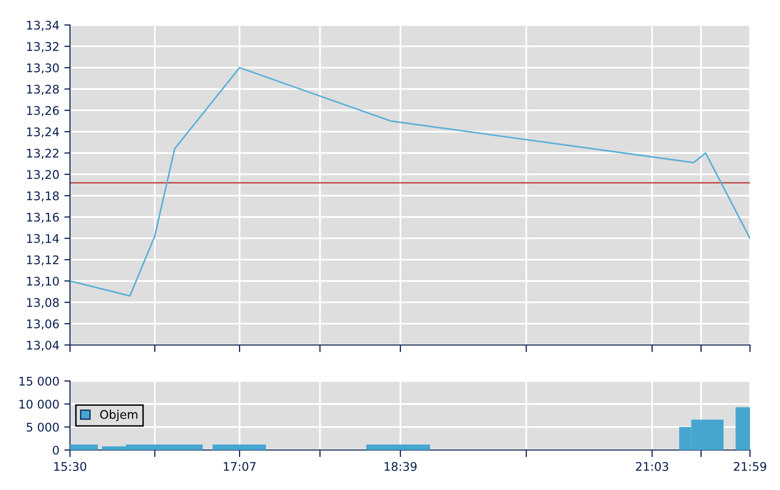  What do you see at coordinates (55, 450) in the screenshot?
I see `y-tick-label: 0` at bounding box center [55, 450].